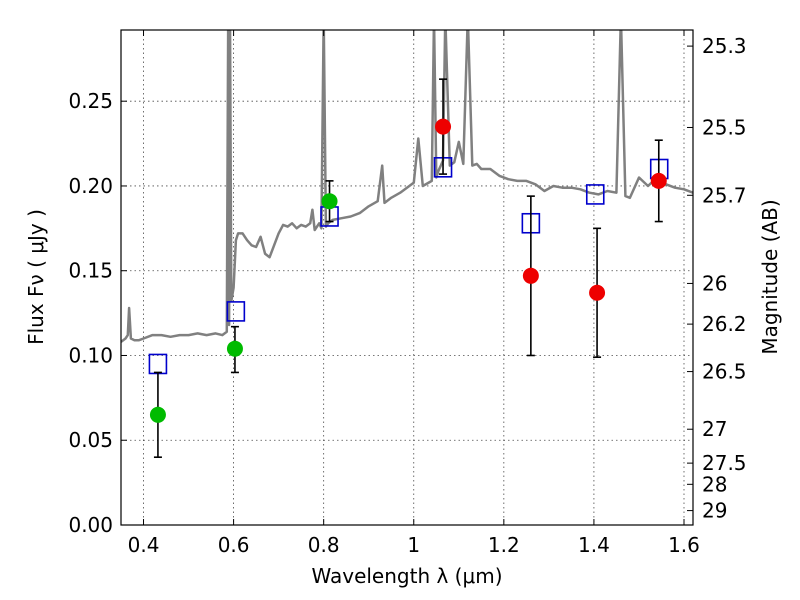 This screenshot has width=800, height=600. Describe the element at coordinates (90, 440) in the screenshot. I see `y-tick-label: 0.05` at that location.